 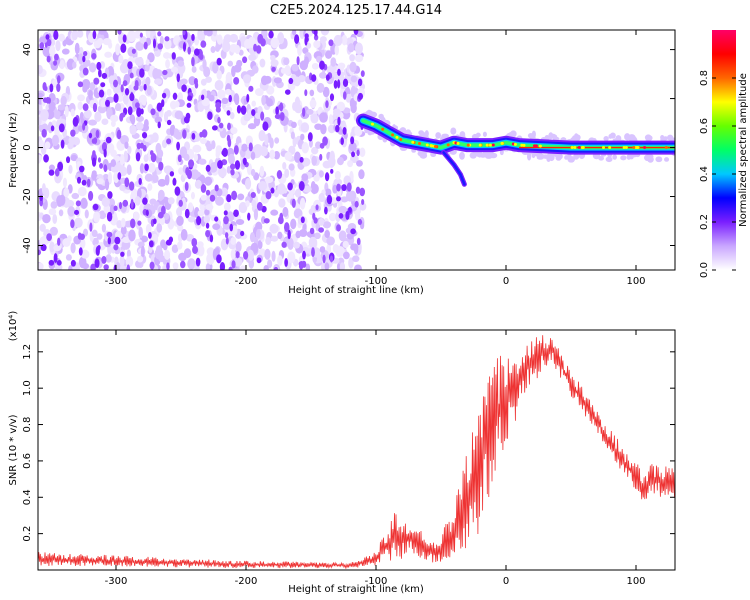 What do you see at coordinates (376, 581) in the screenshot?
I see `x-tick-label: -100` at bounding box center [376, 581].